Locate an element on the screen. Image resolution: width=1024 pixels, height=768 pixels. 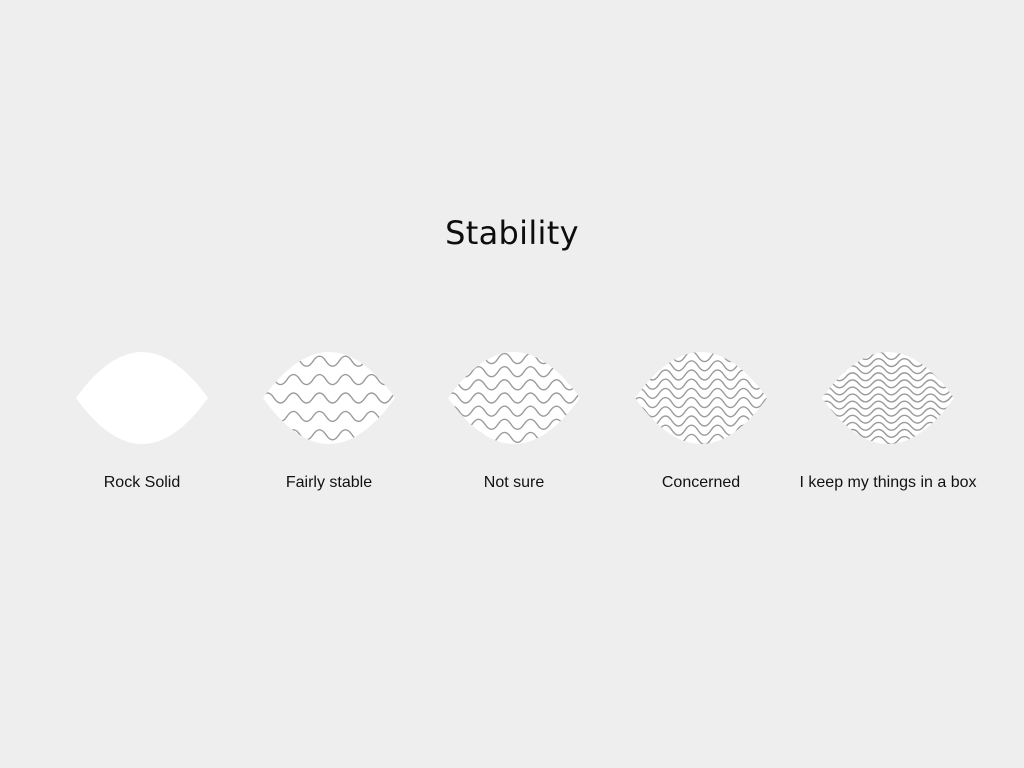
option-label: Concerned is located at coordinates (701, 482).